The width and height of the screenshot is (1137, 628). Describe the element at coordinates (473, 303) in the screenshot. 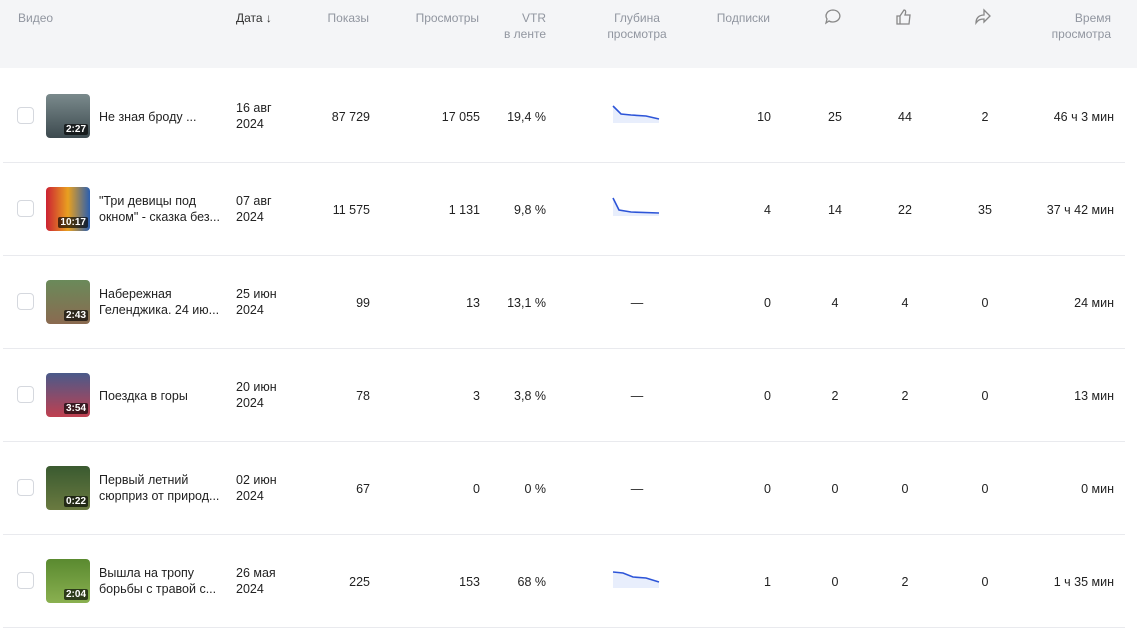

I see `views: 13` at that location.